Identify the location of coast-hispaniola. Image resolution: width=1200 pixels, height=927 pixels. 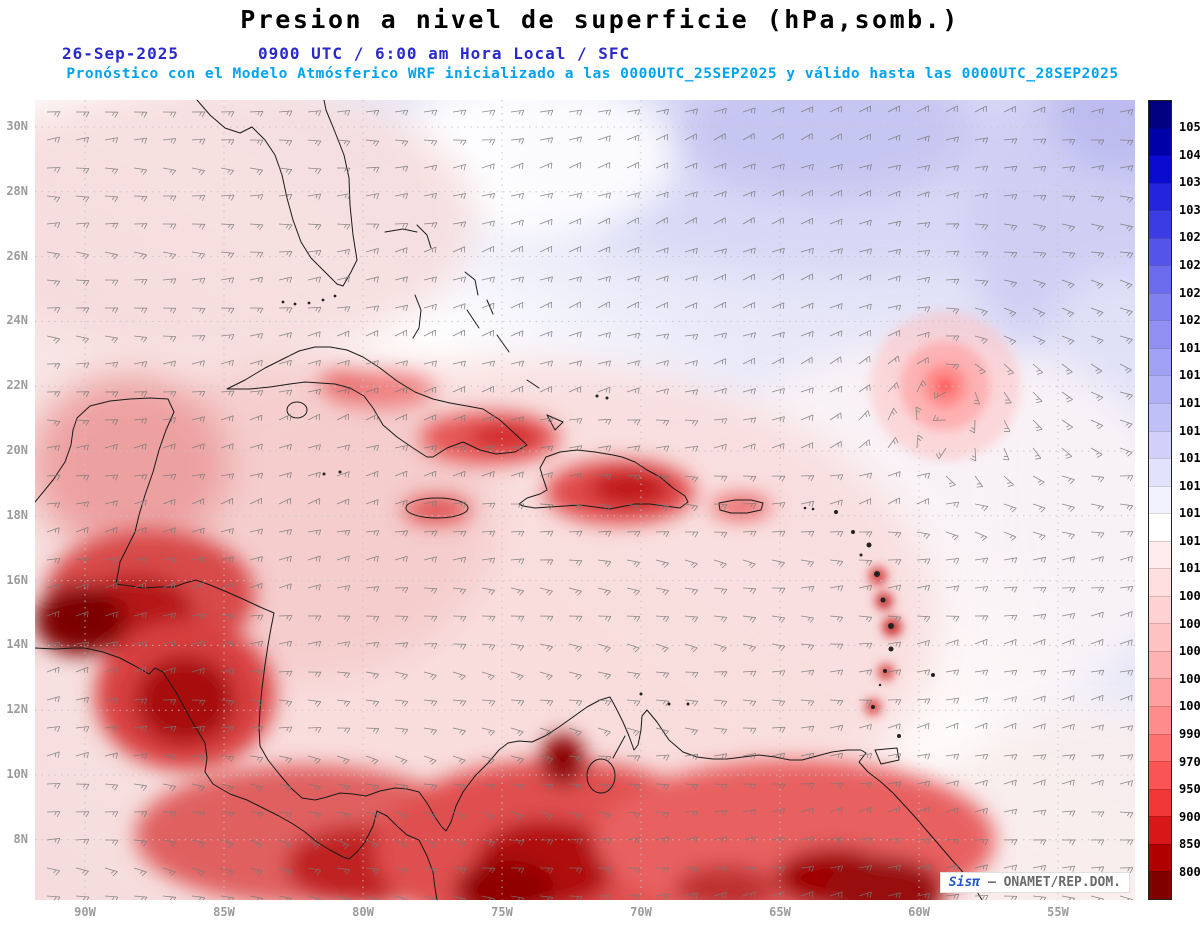
(603, 479).